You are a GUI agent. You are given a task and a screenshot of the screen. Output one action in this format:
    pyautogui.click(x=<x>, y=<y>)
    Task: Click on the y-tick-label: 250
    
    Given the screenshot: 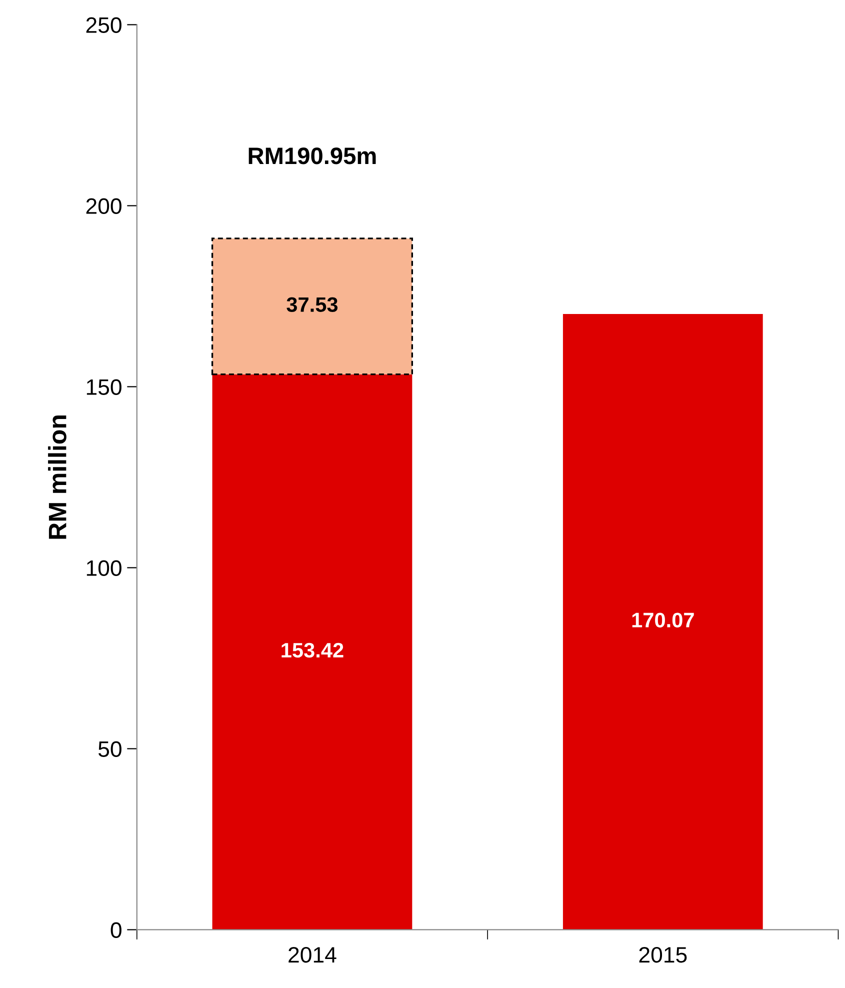 What is the action you would take?
    pyautogui.click(x=104, y=25)
    